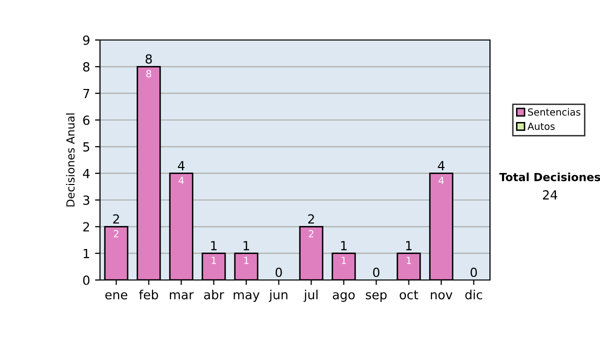  What do you see at coordinates (148, 295) in the screenshot?
I see `x-tick-label: feb` at bounding box center [148, 295].